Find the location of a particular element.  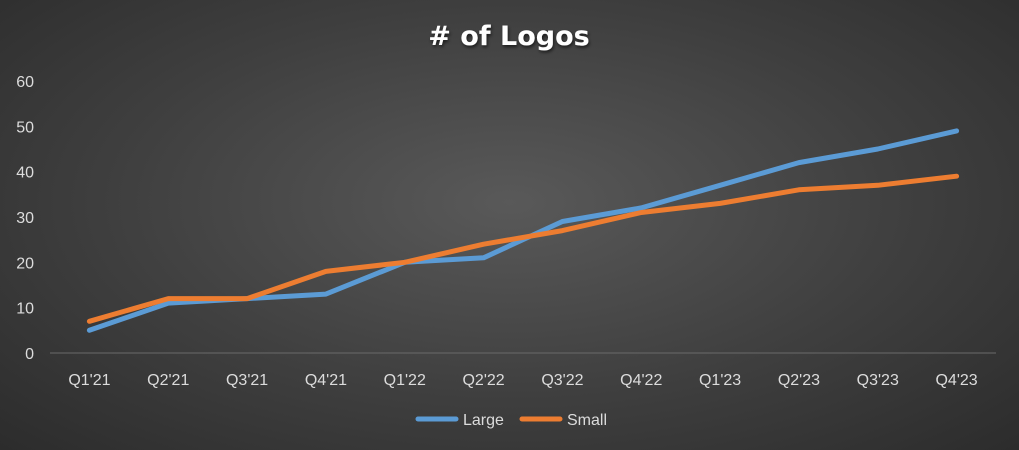

x-tick-label: Q4'21 is located at coordinates (326, 380).